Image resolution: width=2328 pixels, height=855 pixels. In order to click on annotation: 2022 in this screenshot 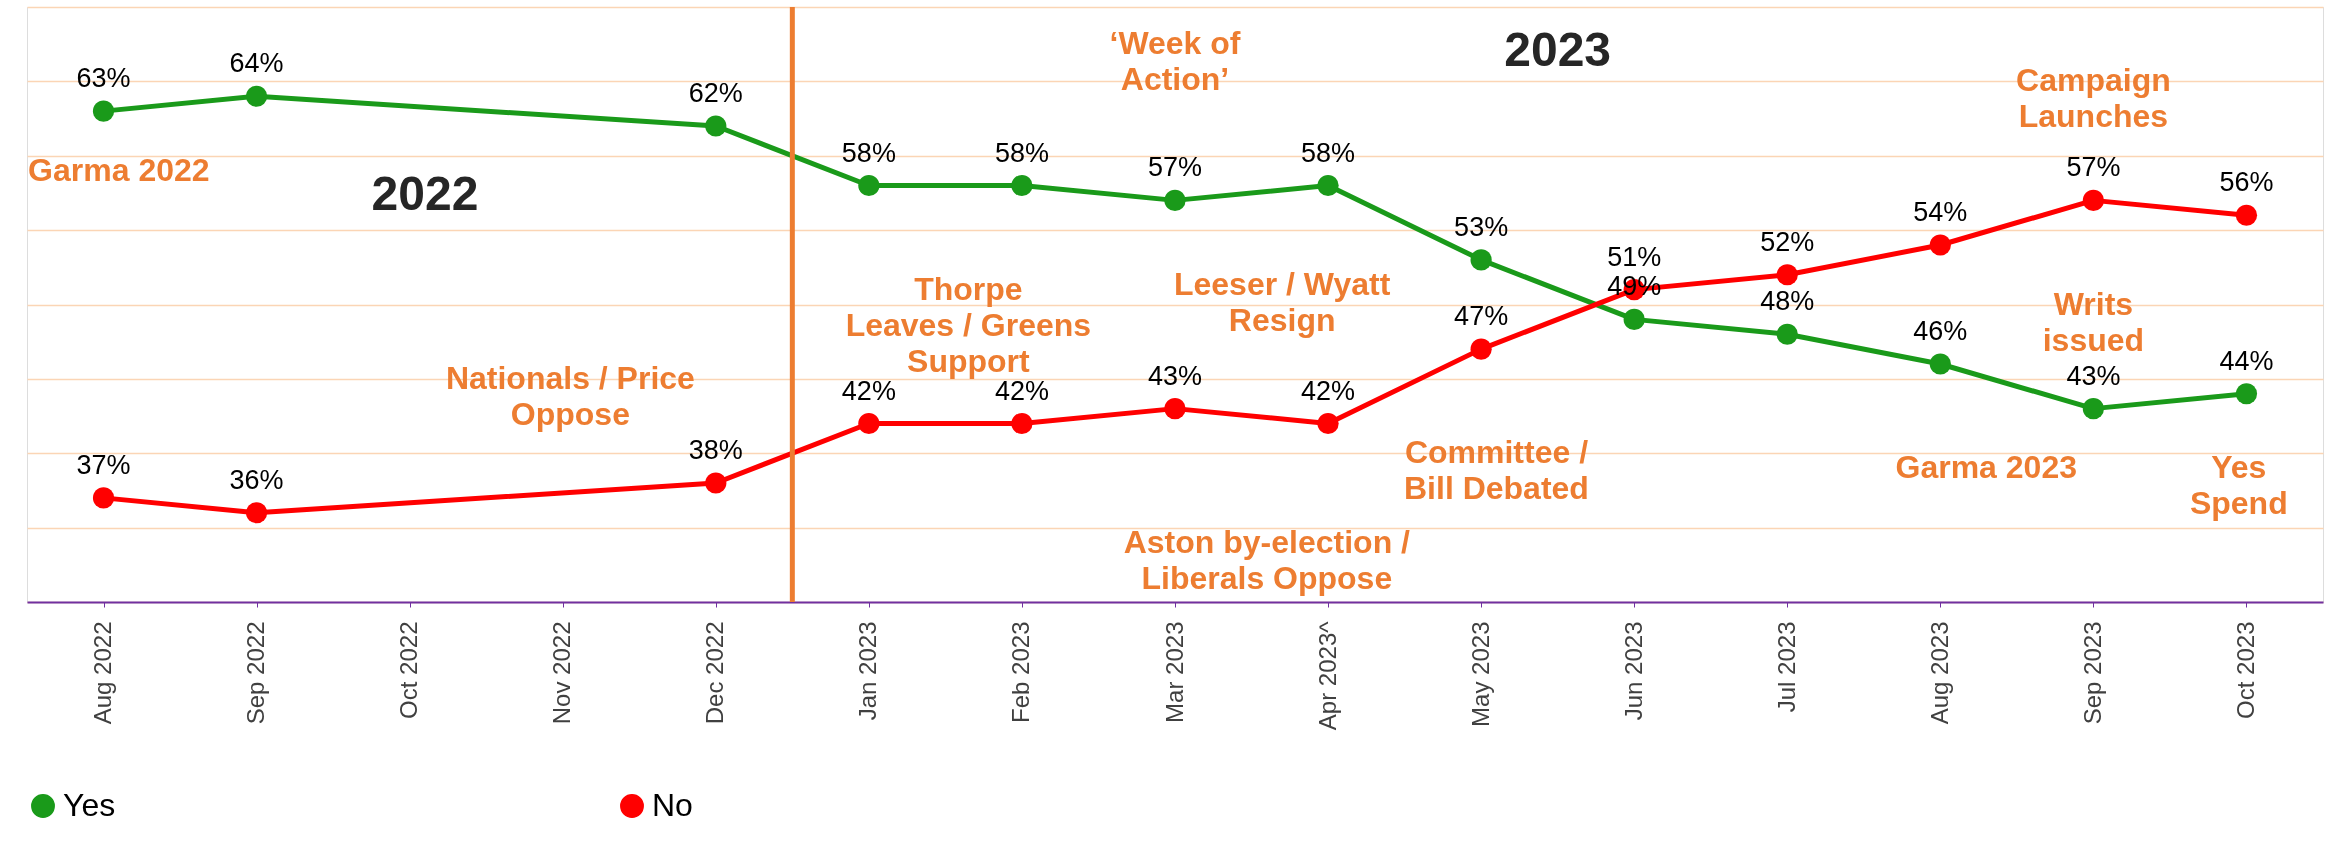, I will do `click(425, 193)`.